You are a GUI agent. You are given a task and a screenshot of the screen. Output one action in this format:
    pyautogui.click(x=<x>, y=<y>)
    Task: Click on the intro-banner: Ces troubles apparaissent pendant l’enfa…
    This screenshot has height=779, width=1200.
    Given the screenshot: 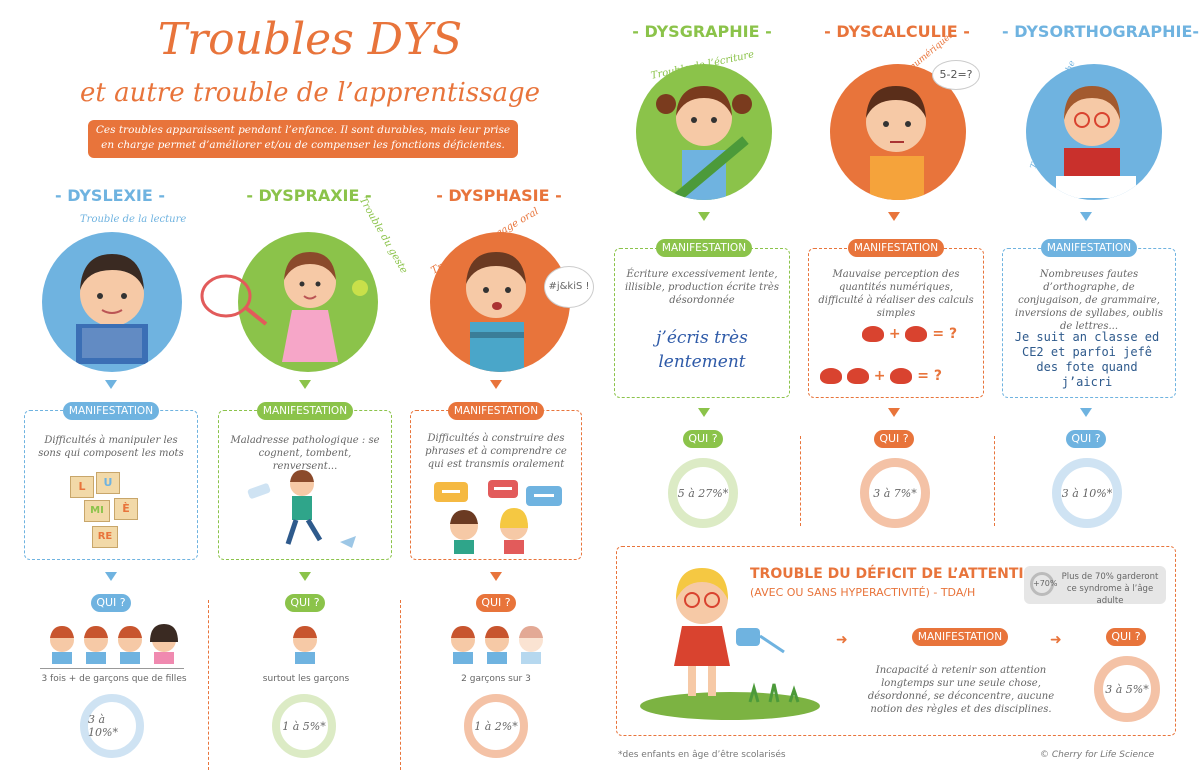 What is the action you would take?
    pyautogui.click(x=303, y=139)
    